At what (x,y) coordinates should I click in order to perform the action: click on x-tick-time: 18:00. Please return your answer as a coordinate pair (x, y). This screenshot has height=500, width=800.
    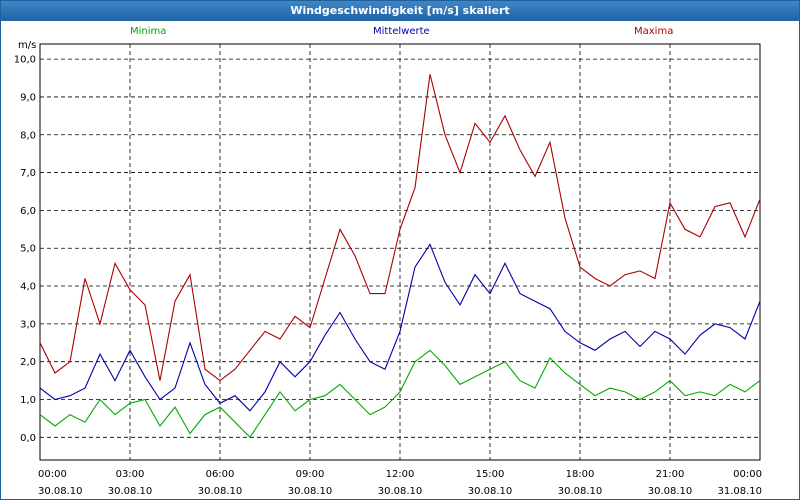
    Looking at the image, I should click on (580, 474).